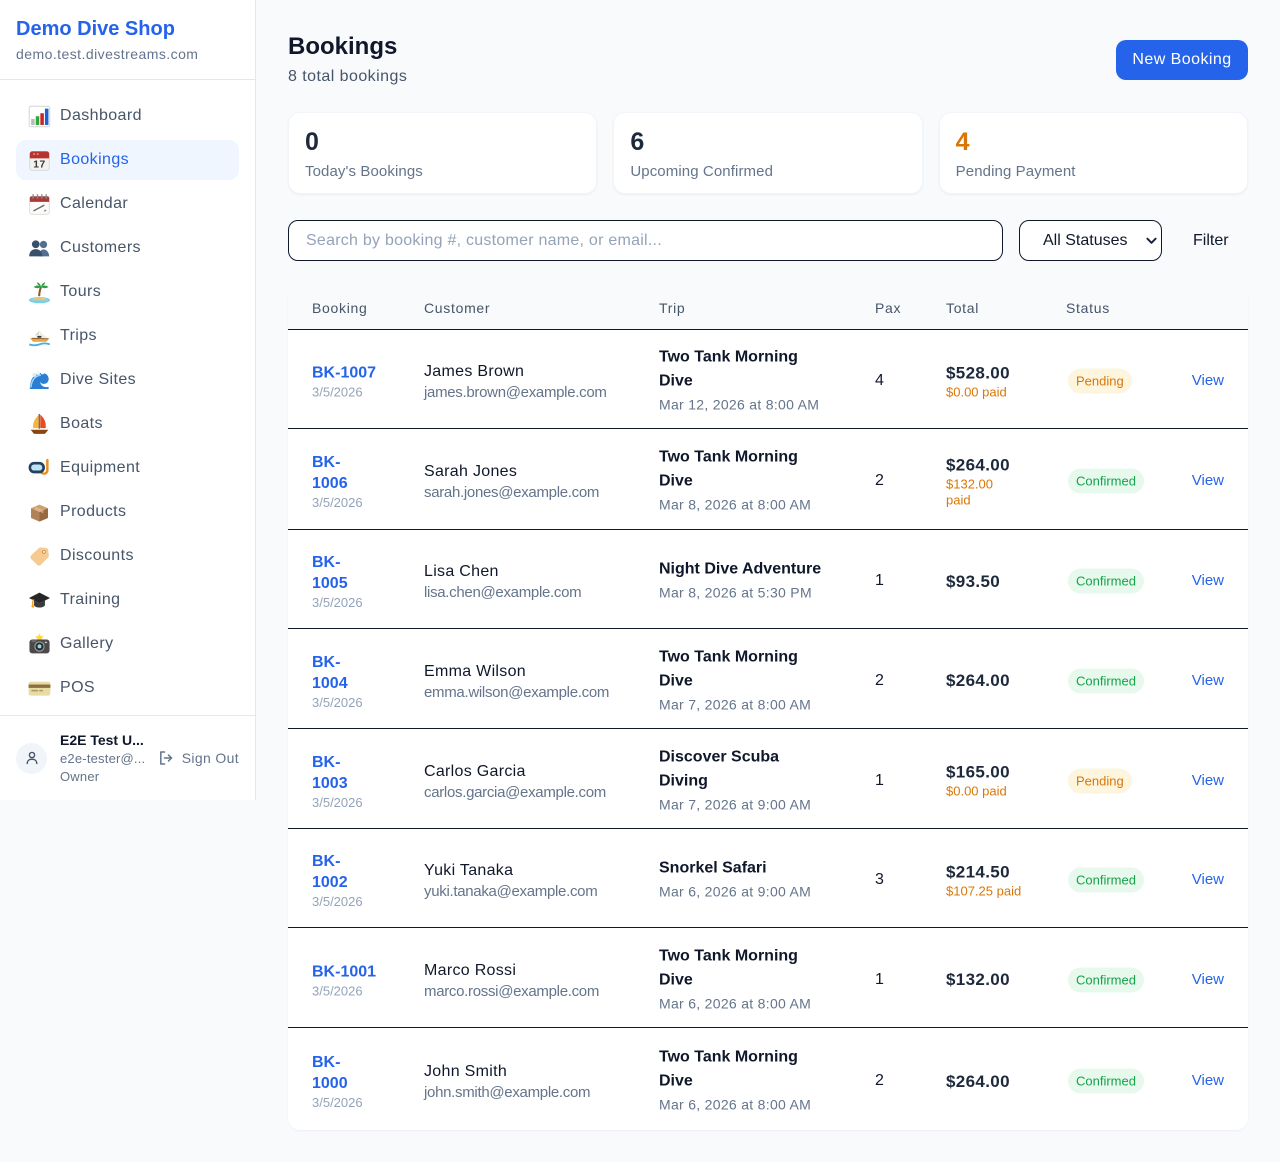 This screenshot has height=1162, width=1280. What do you see at coordinates (39, 164) in the screenshot?
I see `svg-text: 17` at bounding box center [39, 164].